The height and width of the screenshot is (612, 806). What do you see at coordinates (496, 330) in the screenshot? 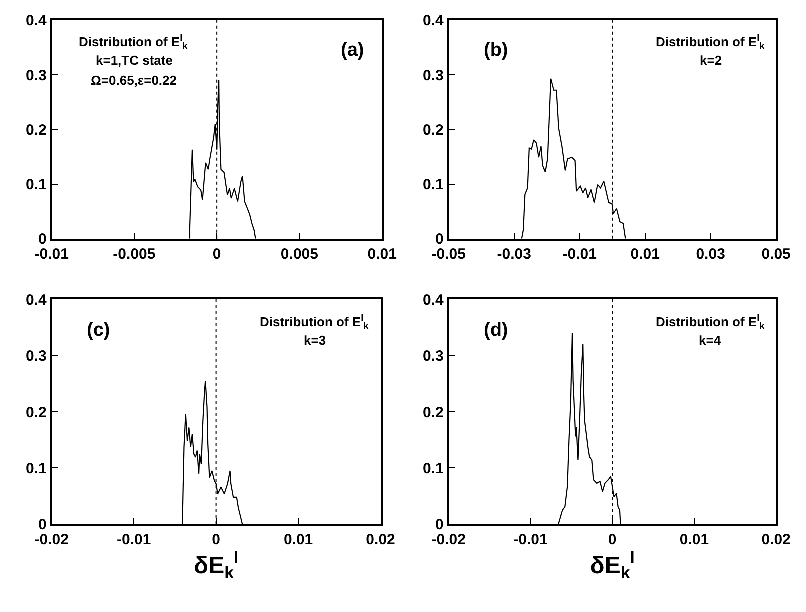
I see `annotation: (d)` at bounding box center [496, 330].